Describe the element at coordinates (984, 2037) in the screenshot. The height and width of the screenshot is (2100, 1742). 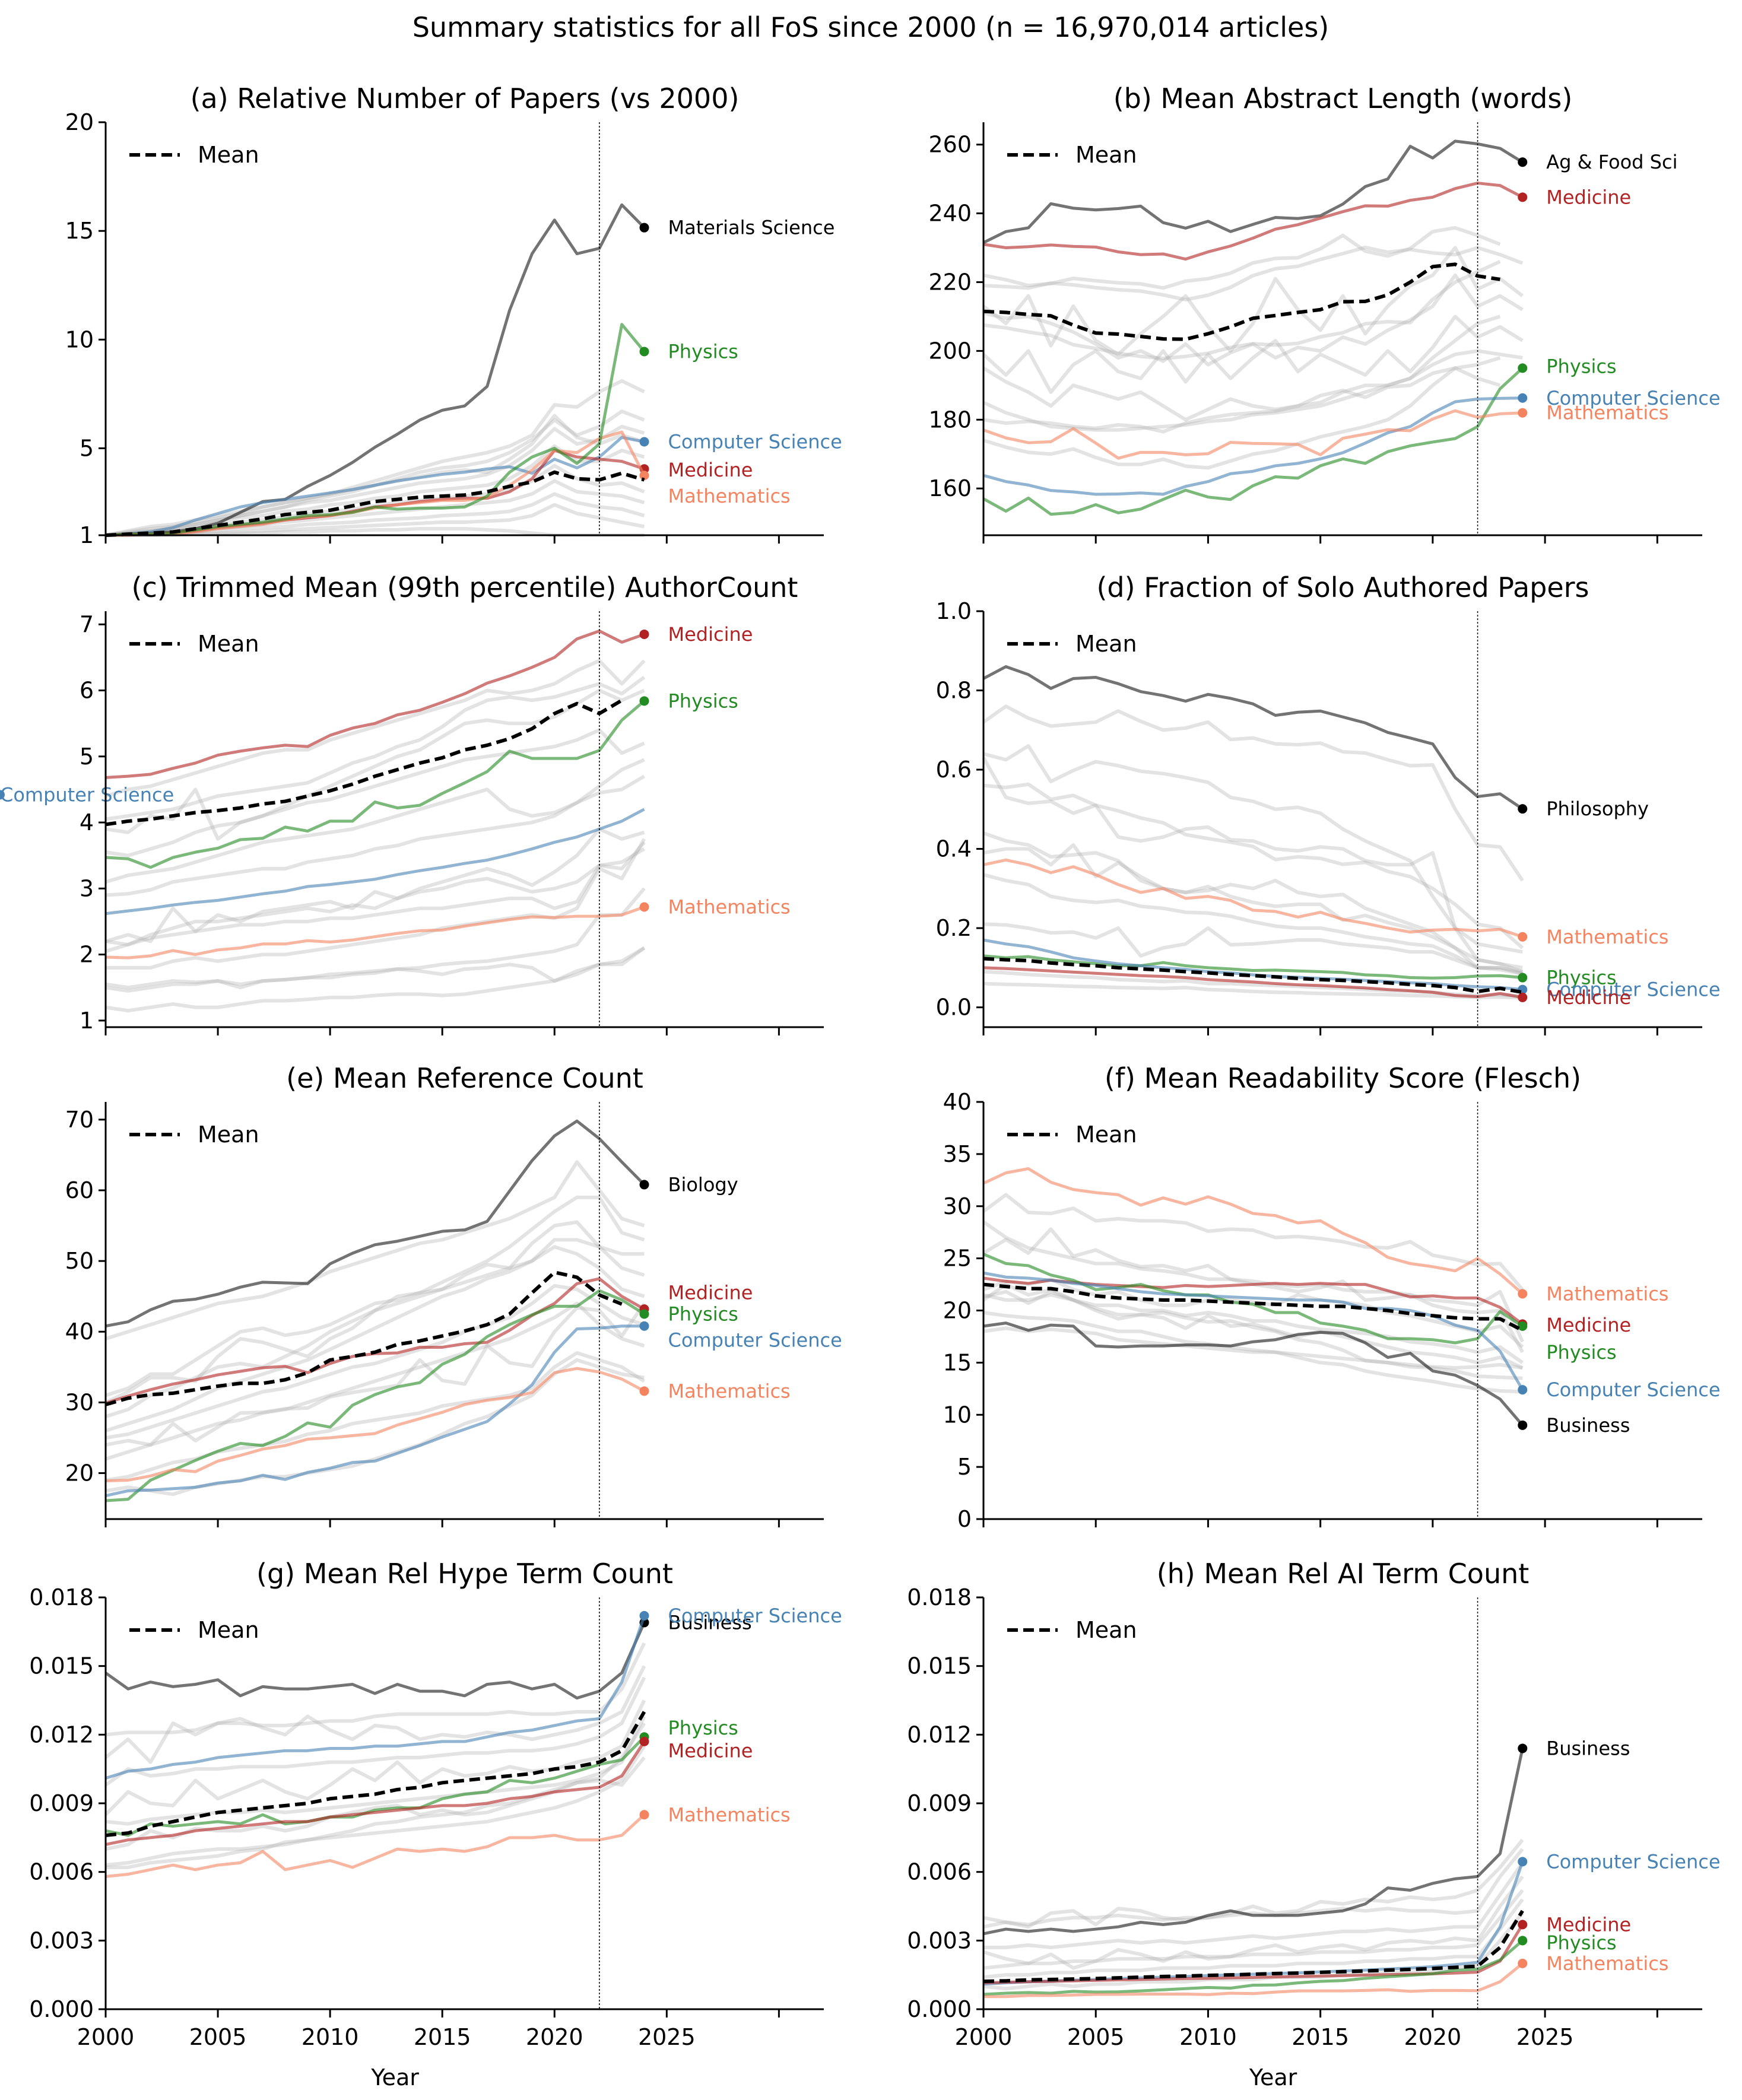
I see `x-tick-label: 2000` at that location.